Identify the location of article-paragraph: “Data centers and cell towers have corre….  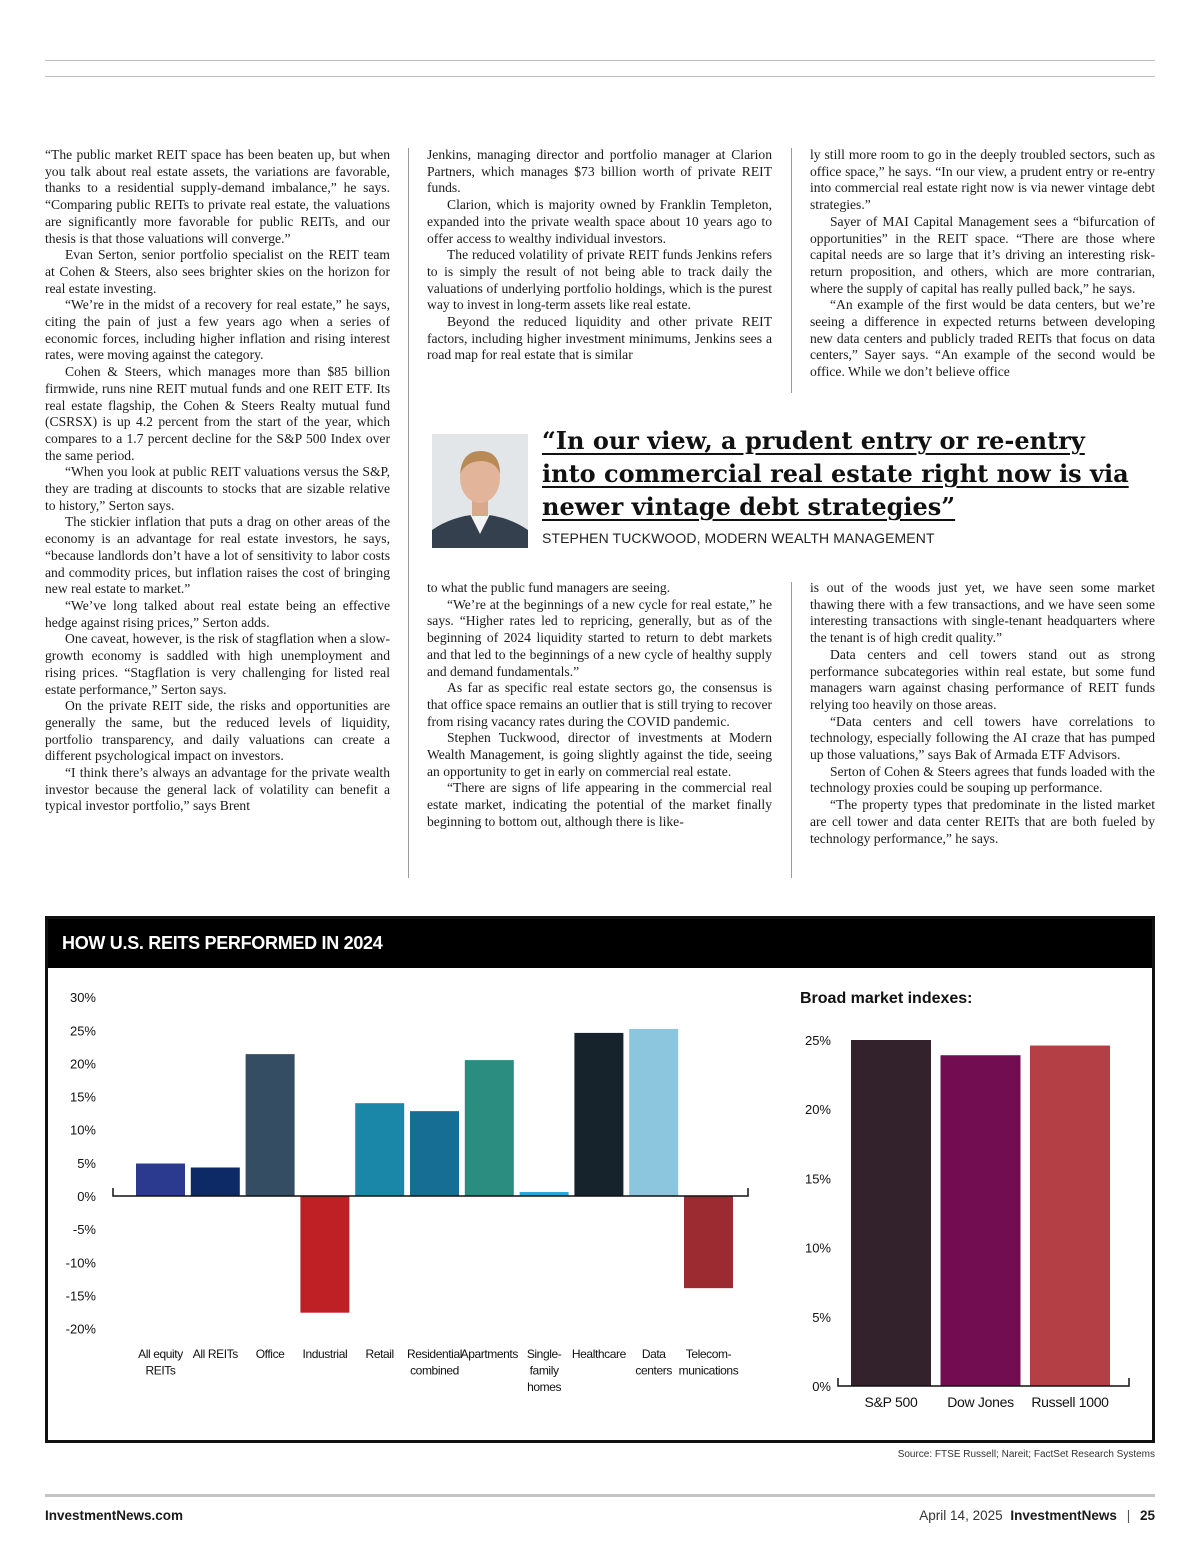
(982, 738).